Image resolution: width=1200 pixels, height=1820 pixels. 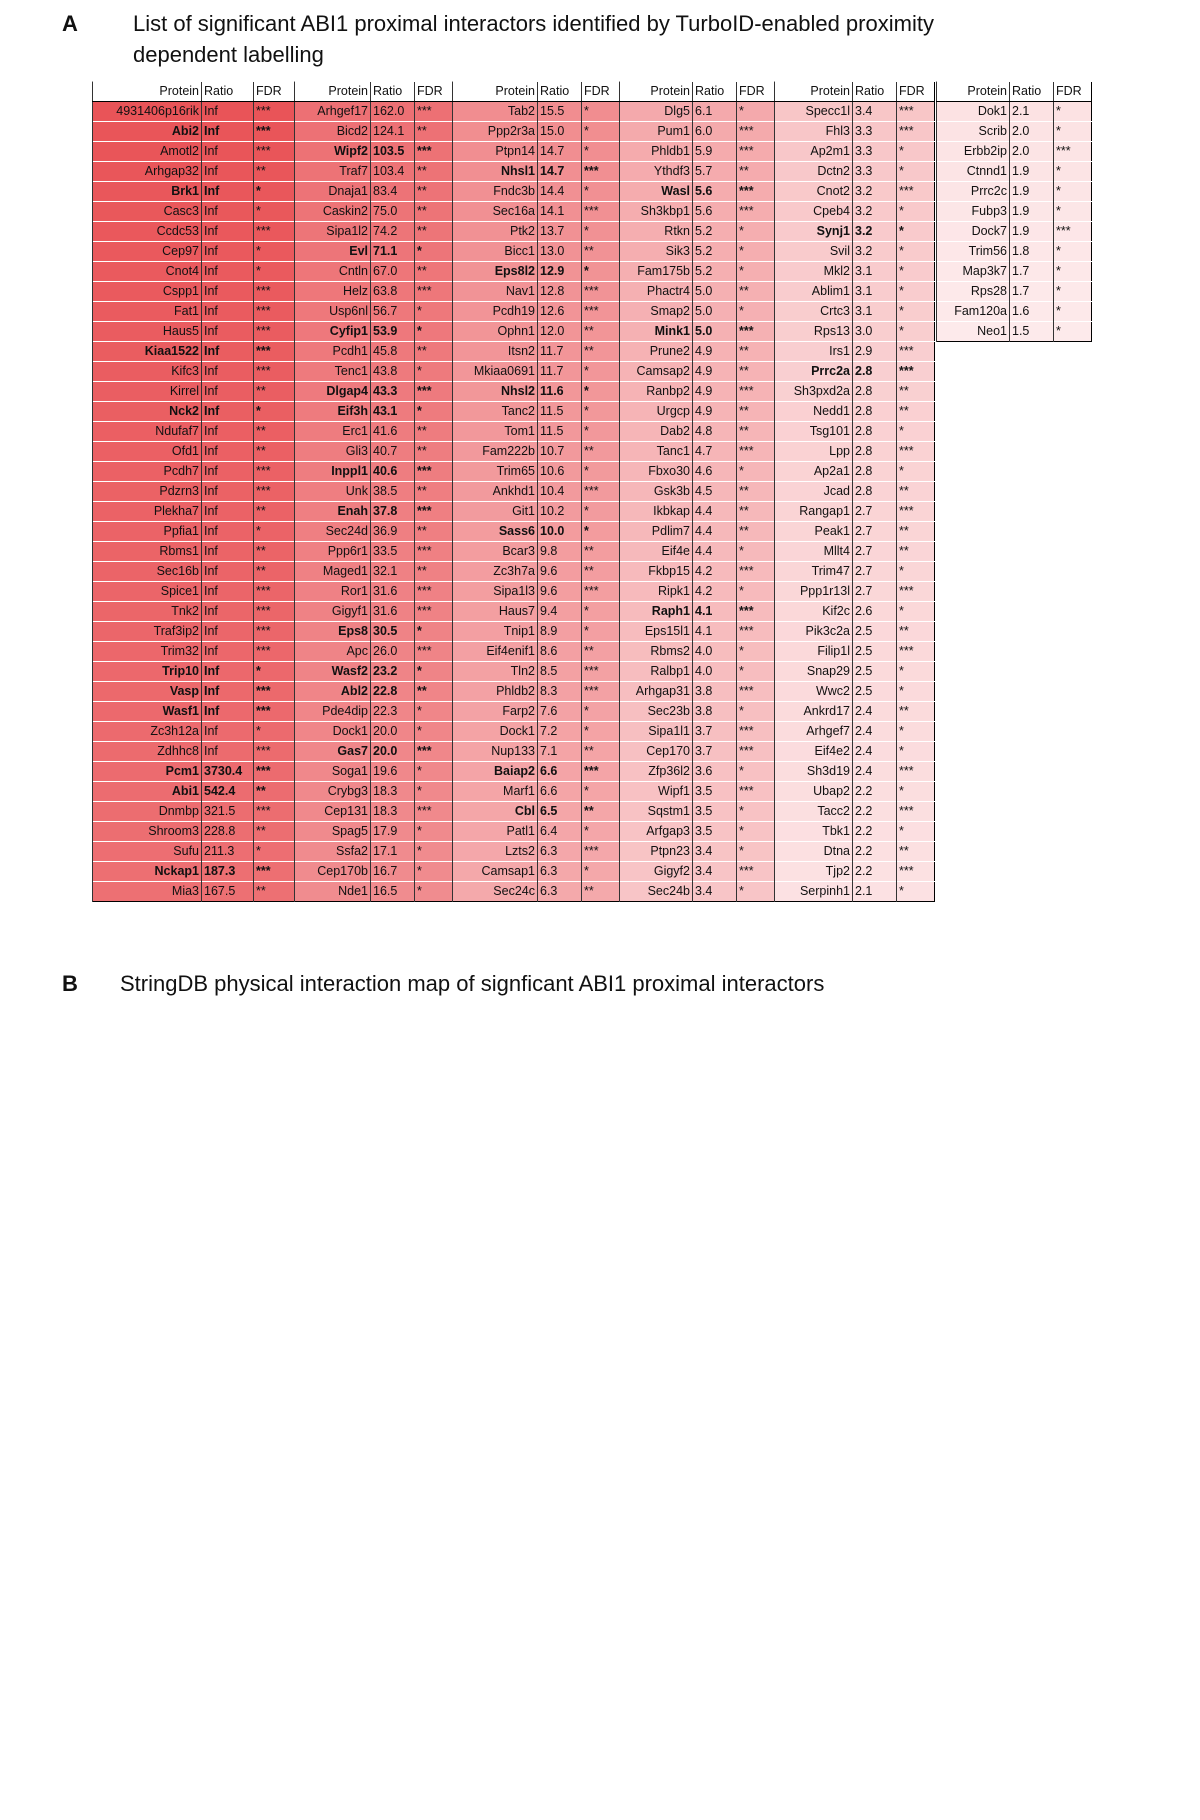 What do you see at coordinates (536, 531) in the screenshot?
I see `table-row: Sass6 10.0 *` at bounding box center [536, 531].